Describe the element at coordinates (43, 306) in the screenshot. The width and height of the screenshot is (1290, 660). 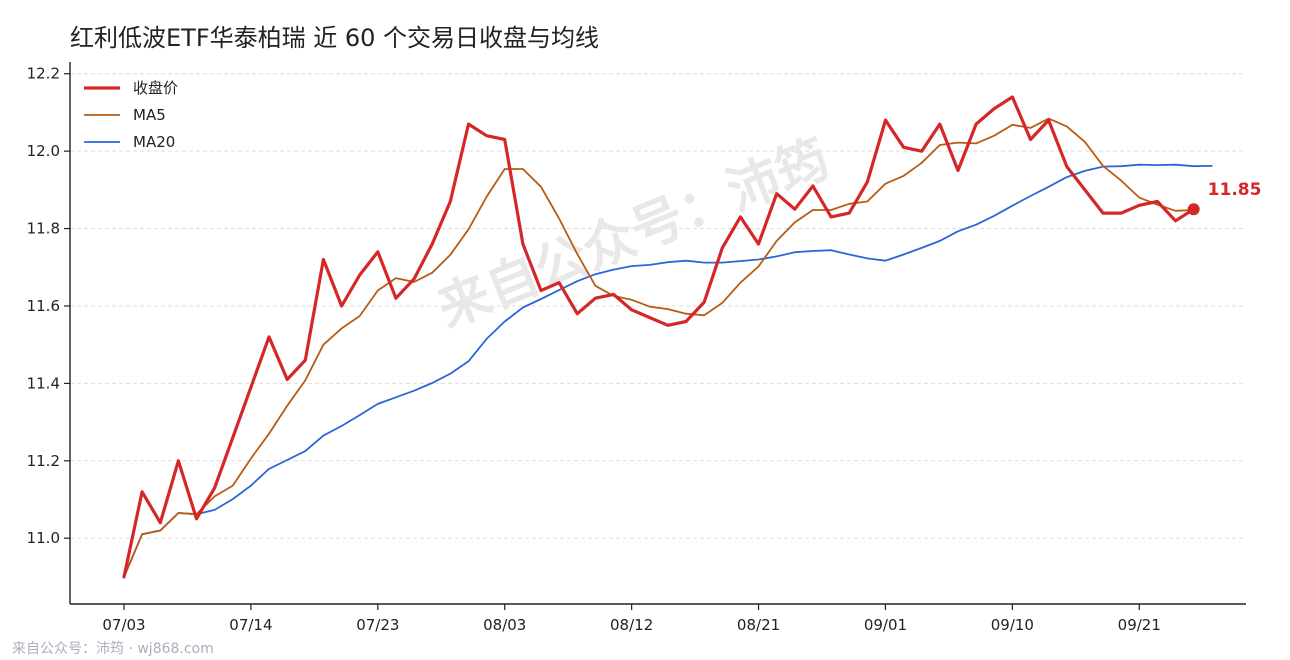
I see `y-tick-label: 11.6` at that location.